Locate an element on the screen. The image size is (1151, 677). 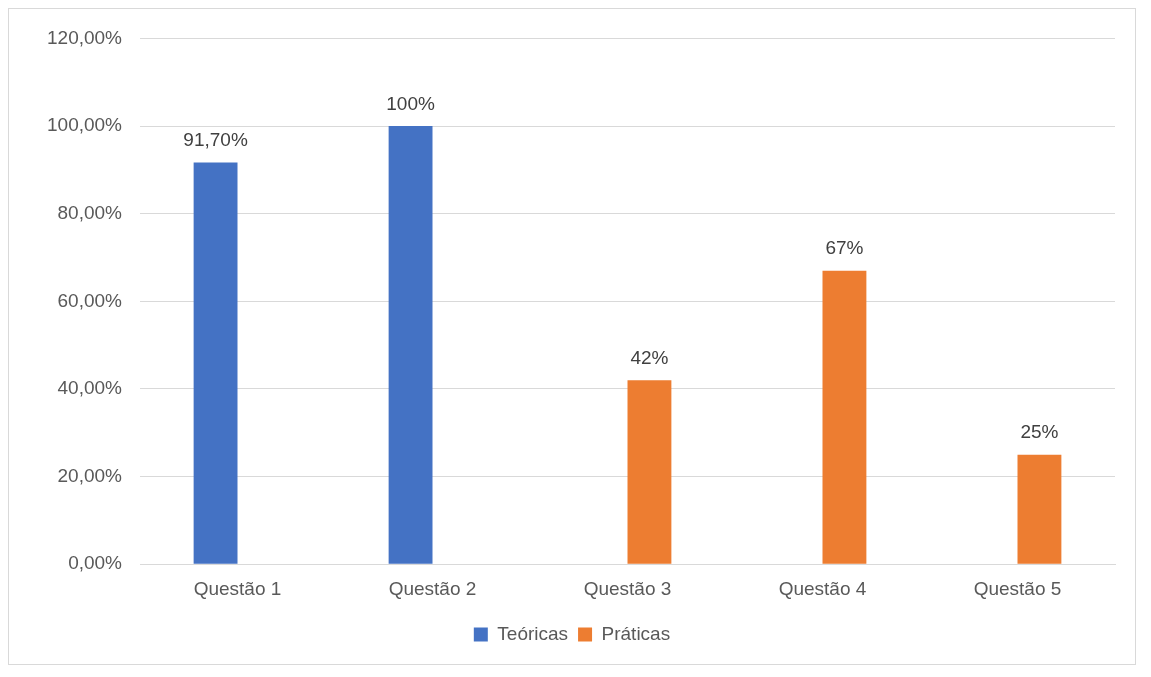
data-label: 42% is located at coordinates (649, 357).